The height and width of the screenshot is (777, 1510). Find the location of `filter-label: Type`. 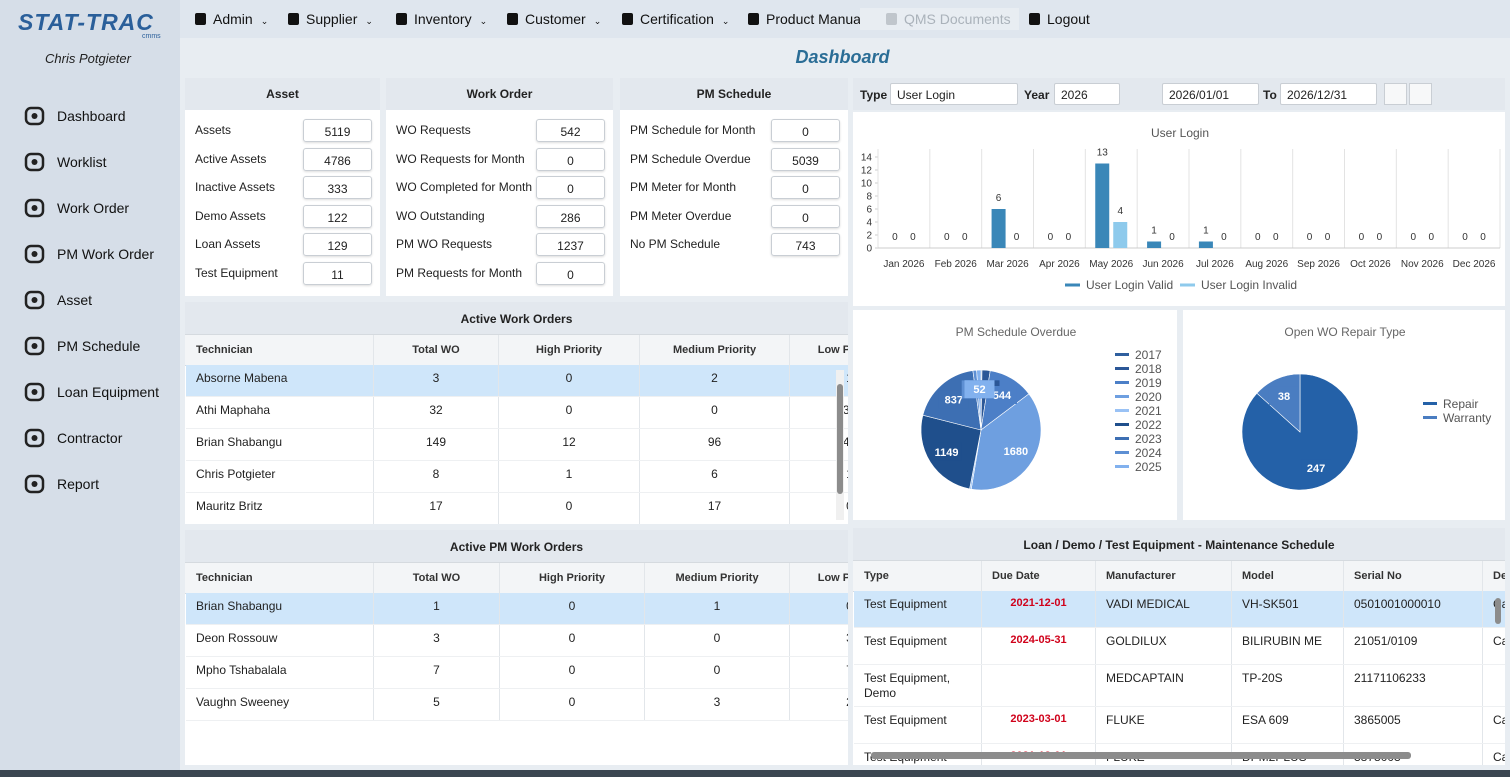

filter-label: Type is located at coordinates (874, 95).